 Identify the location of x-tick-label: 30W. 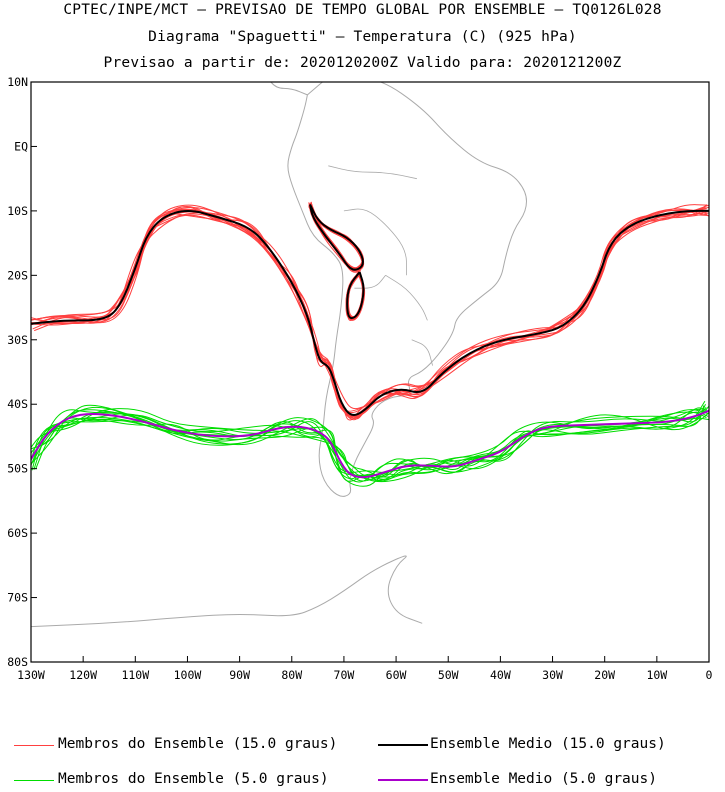
(552, 675).